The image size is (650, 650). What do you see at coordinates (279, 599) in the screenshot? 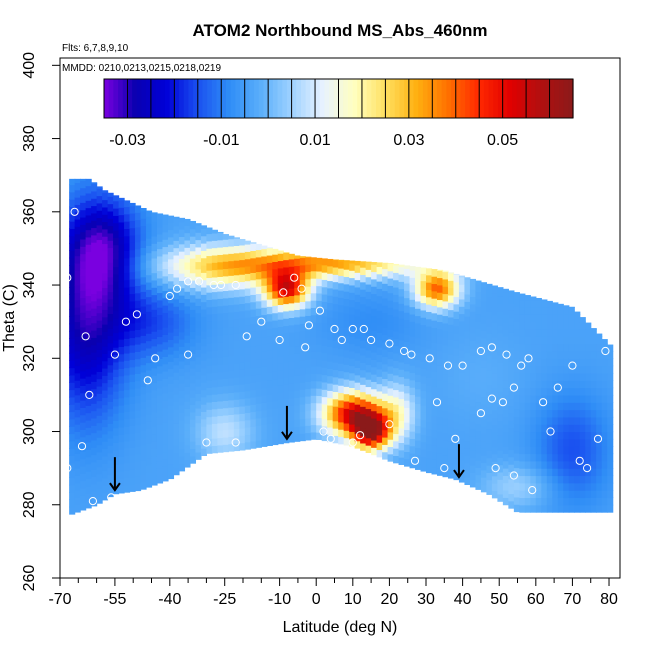
I see `x-tick-label: -10` at bounding box center [279, 599].